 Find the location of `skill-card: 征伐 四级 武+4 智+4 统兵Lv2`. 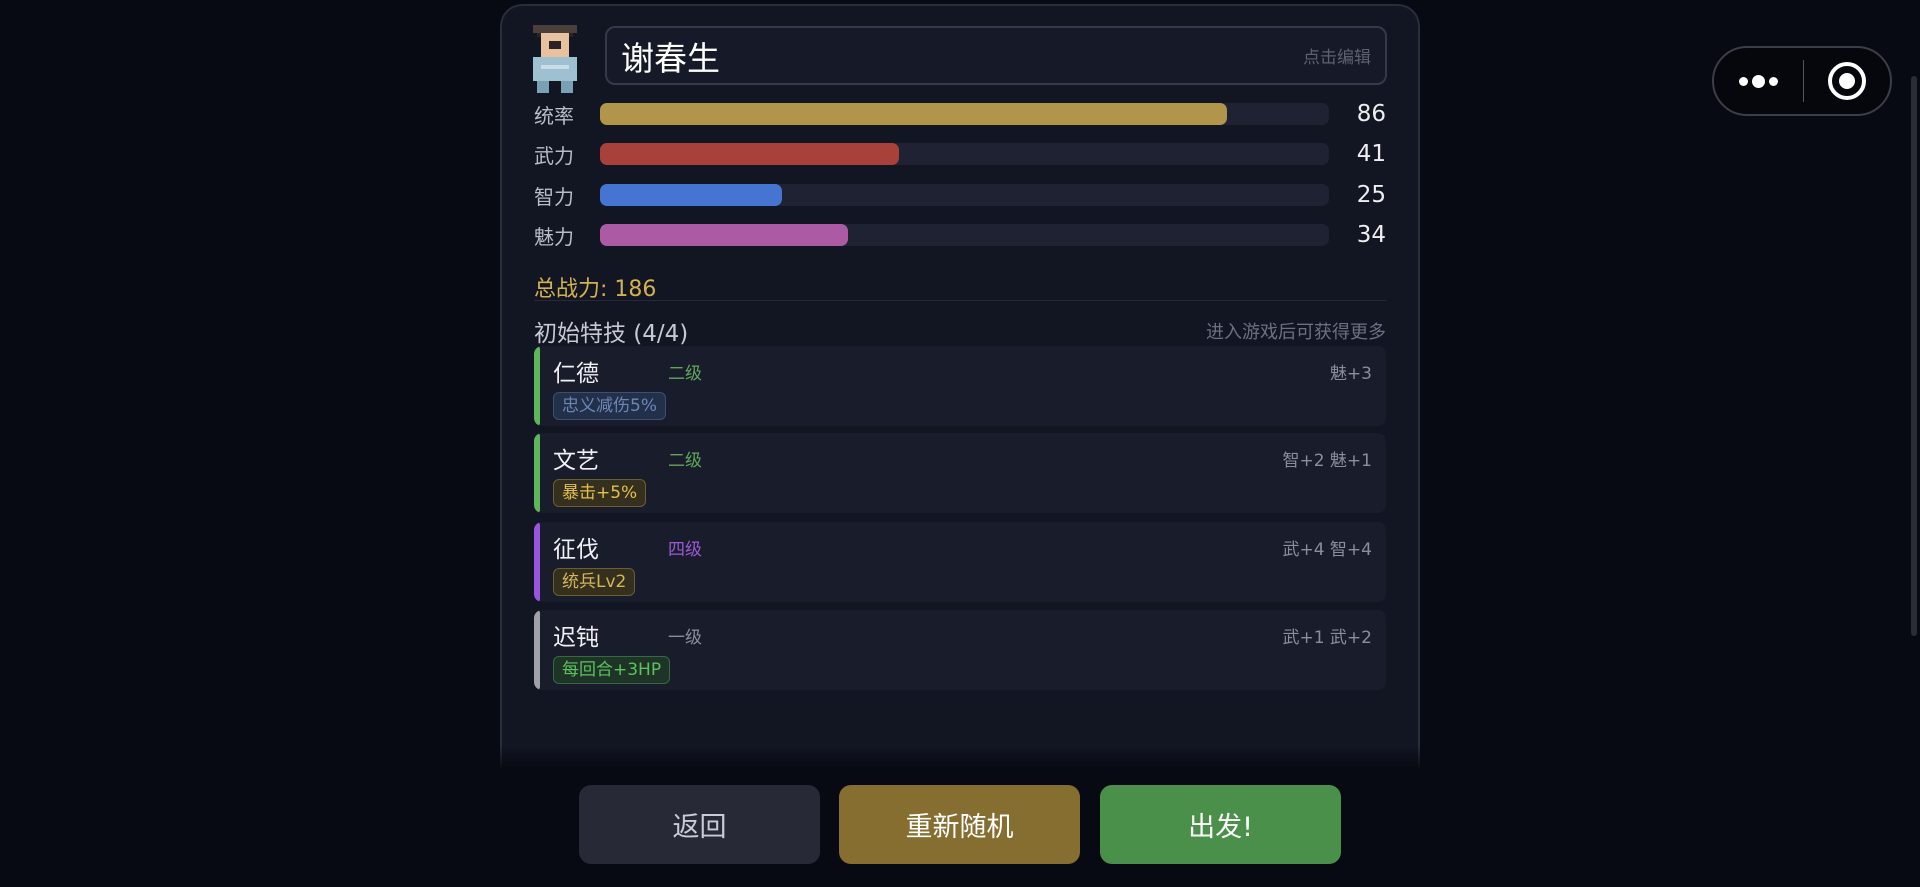

skill-card: 征伐 四级 武+4 智+4 统兵Lv2 is located at coordinates (960, 562).